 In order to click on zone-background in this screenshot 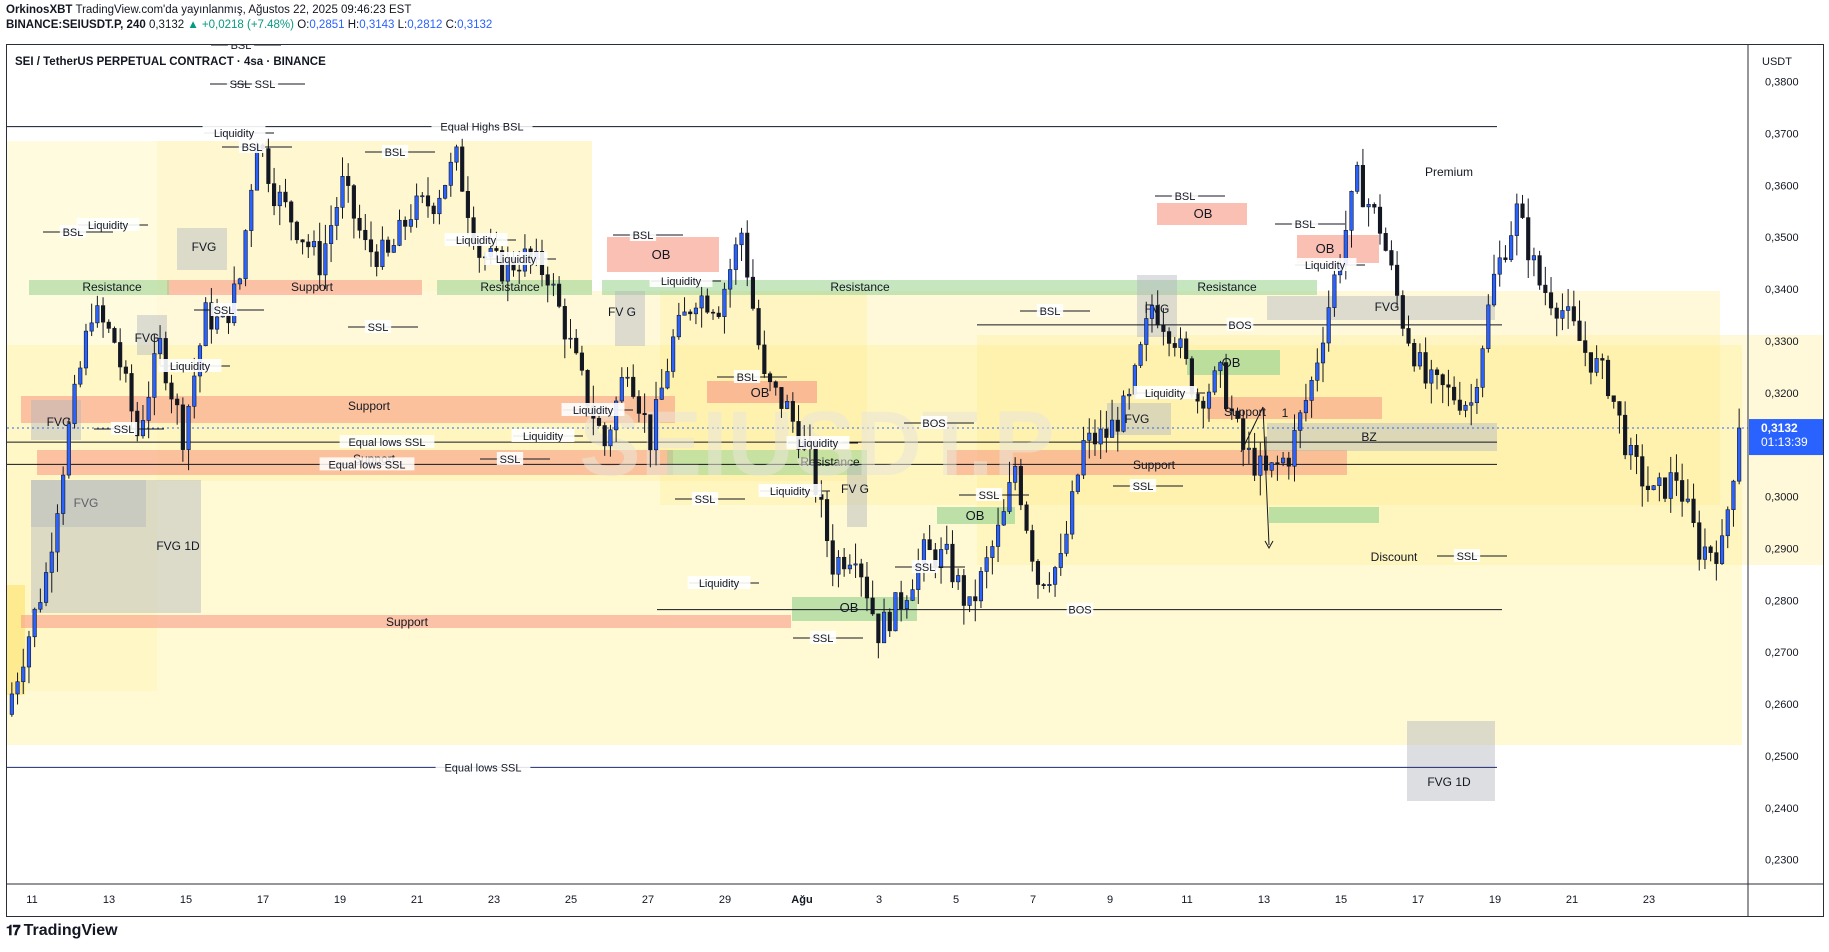, I will do `click(16, 640)`.